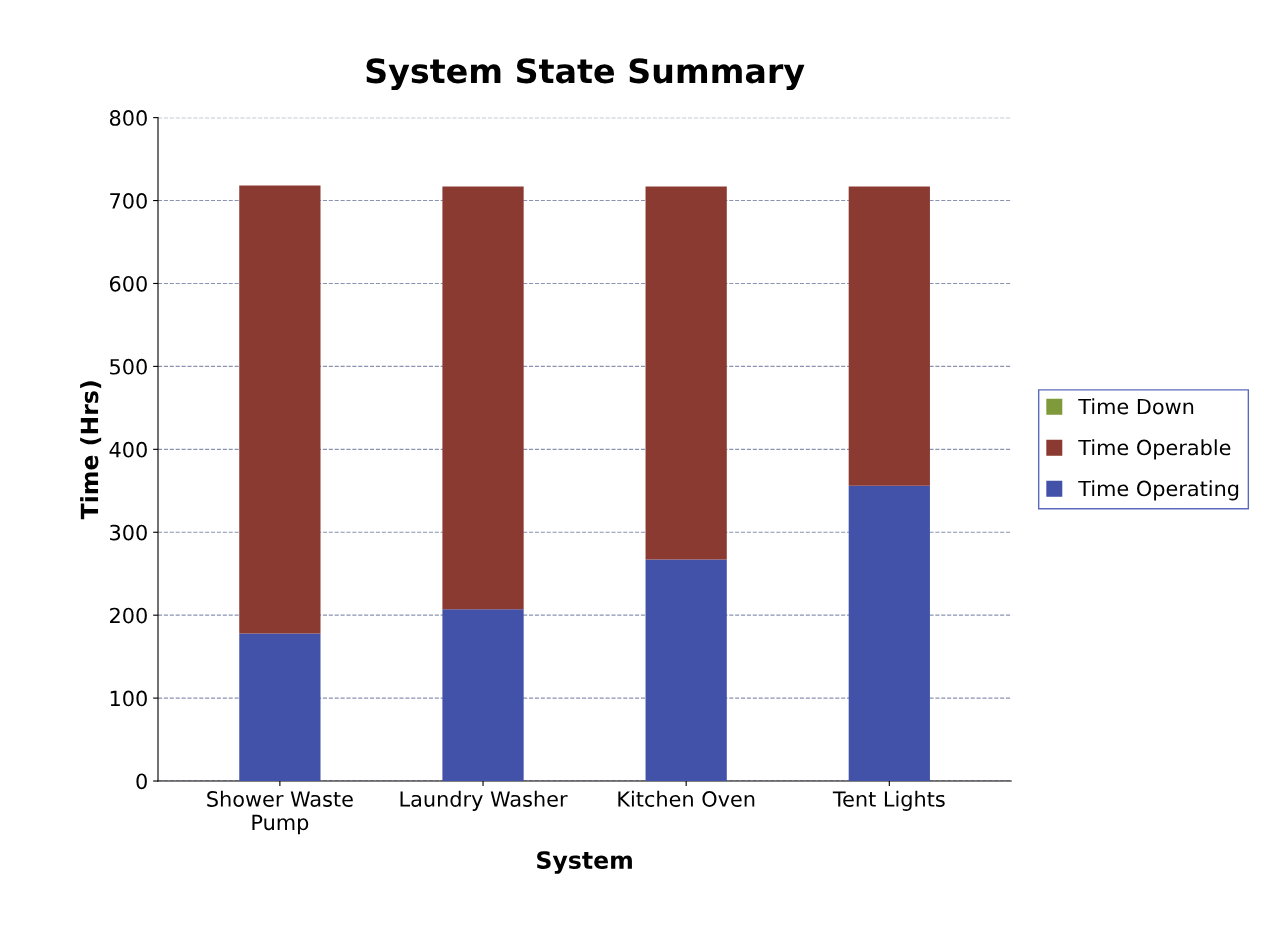 Image resolution: width=1264 pixels, height=941 pixels. I want to click on y-tick-label: 100, so click(128, 698).